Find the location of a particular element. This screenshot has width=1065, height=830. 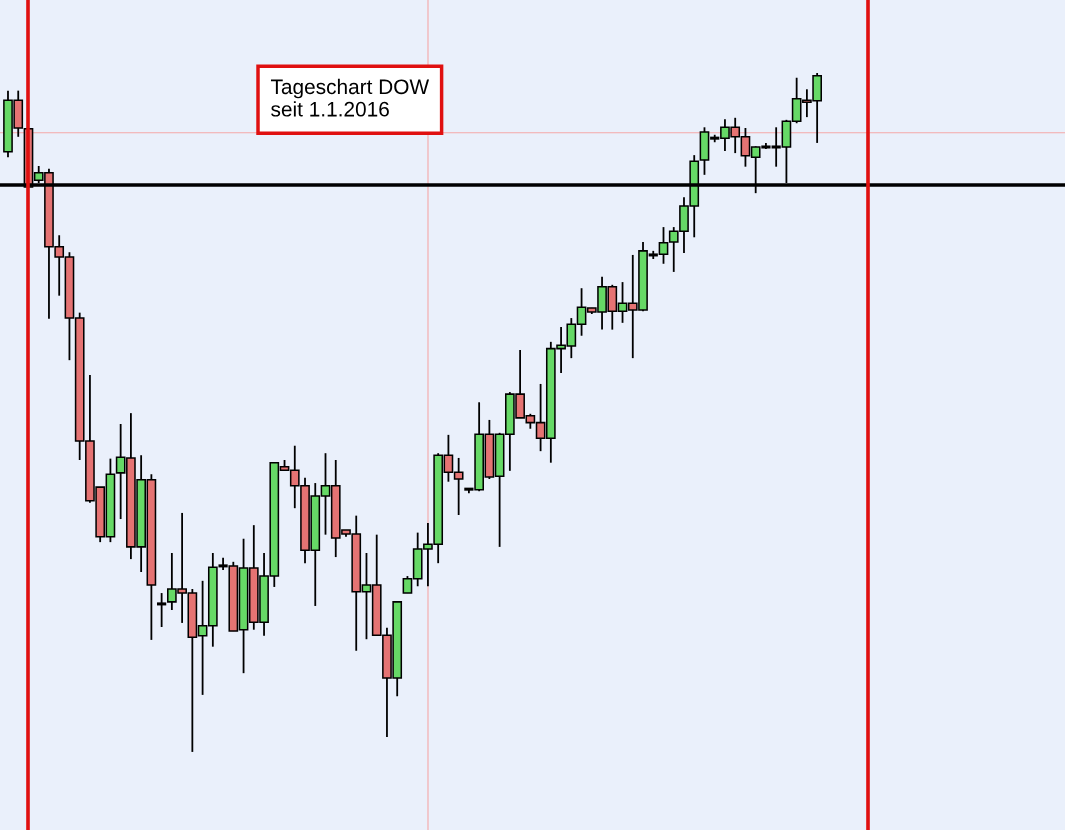

annotation: Tageschart DOW seit 1.1.2016 is located at coordinates (350, 97).